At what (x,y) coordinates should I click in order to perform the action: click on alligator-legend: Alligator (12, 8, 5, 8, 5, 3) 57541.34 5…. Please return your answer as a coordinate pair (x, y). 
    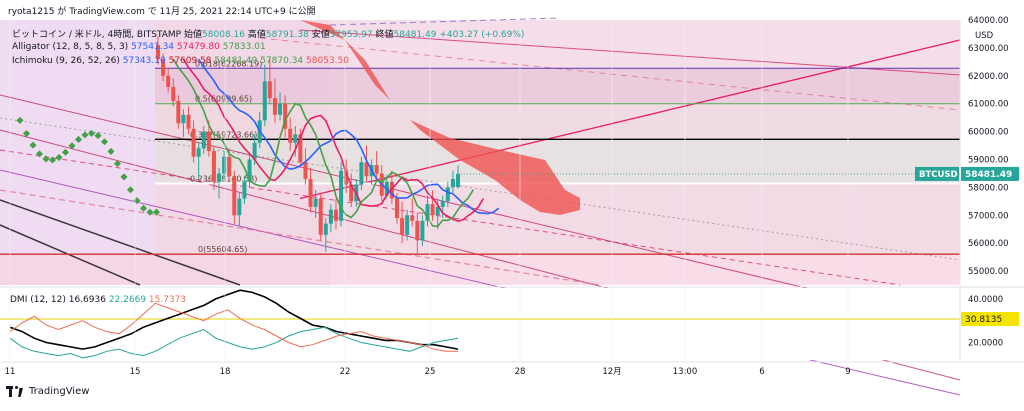
    Looking at the image, I should click on (139, 47).